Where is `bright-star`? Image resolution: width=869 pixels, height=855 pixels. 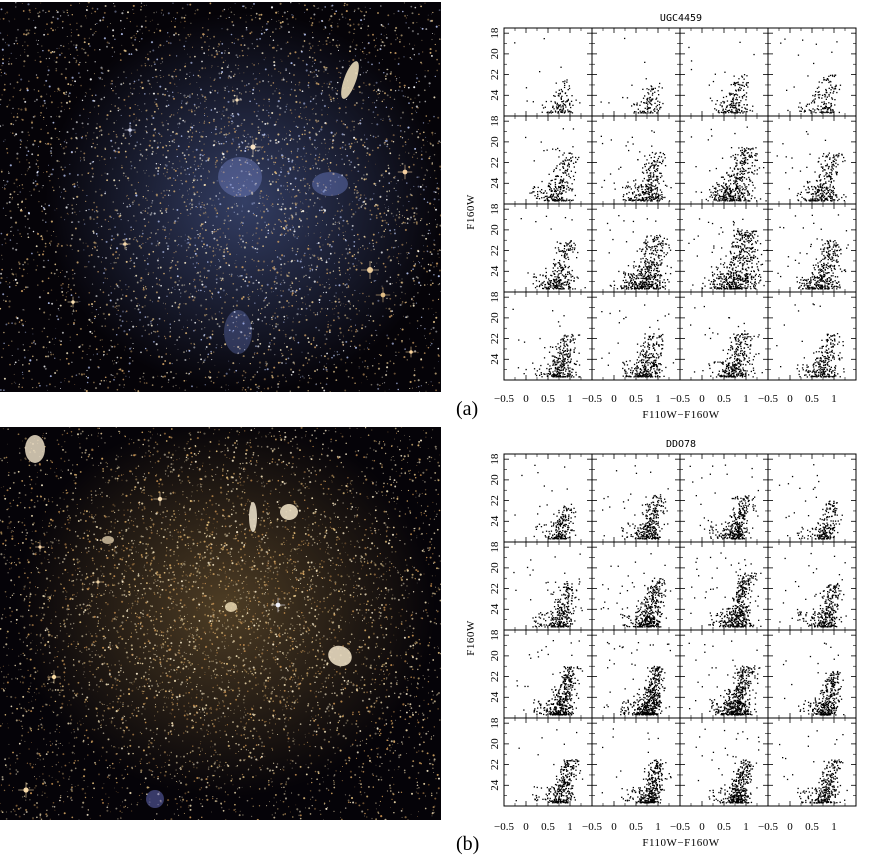 bright-star is located at coordinates (253, 147).